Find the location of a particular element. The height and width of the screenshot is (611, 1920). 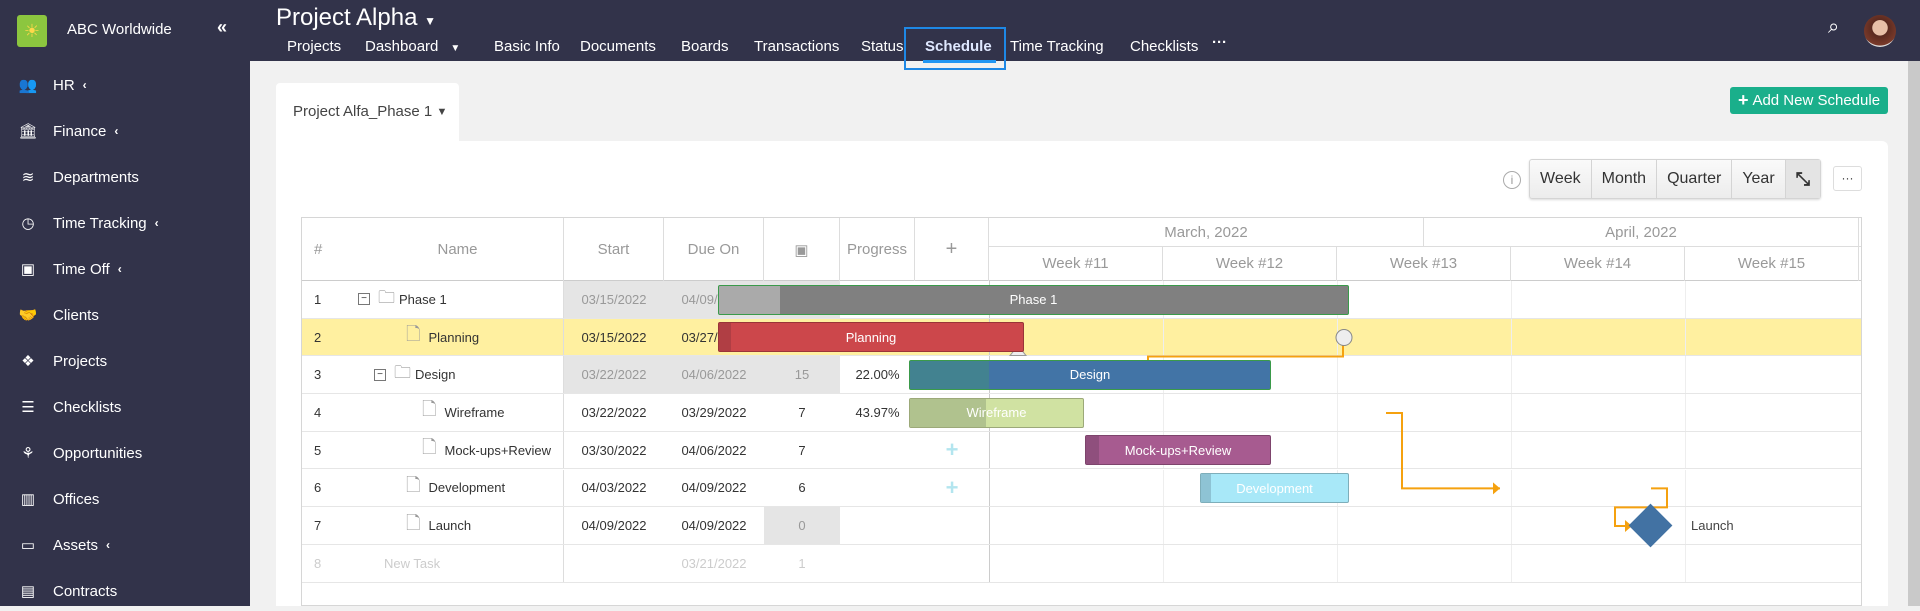

view-month-button: Month is located at coordinates (1625, 179).